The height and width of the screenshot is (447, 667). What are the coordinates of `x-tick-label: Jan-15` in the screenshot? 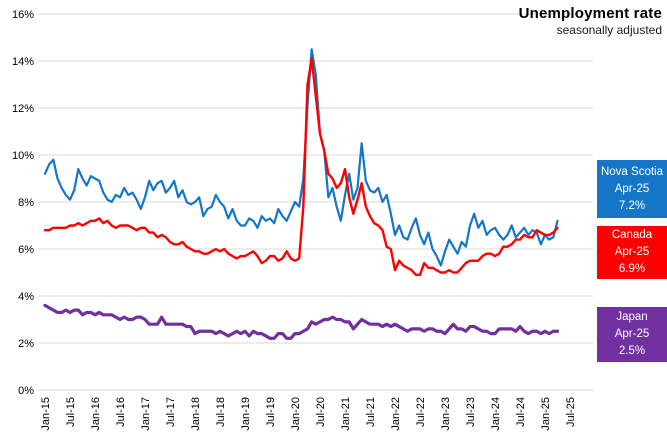 It's located at (46, 414).